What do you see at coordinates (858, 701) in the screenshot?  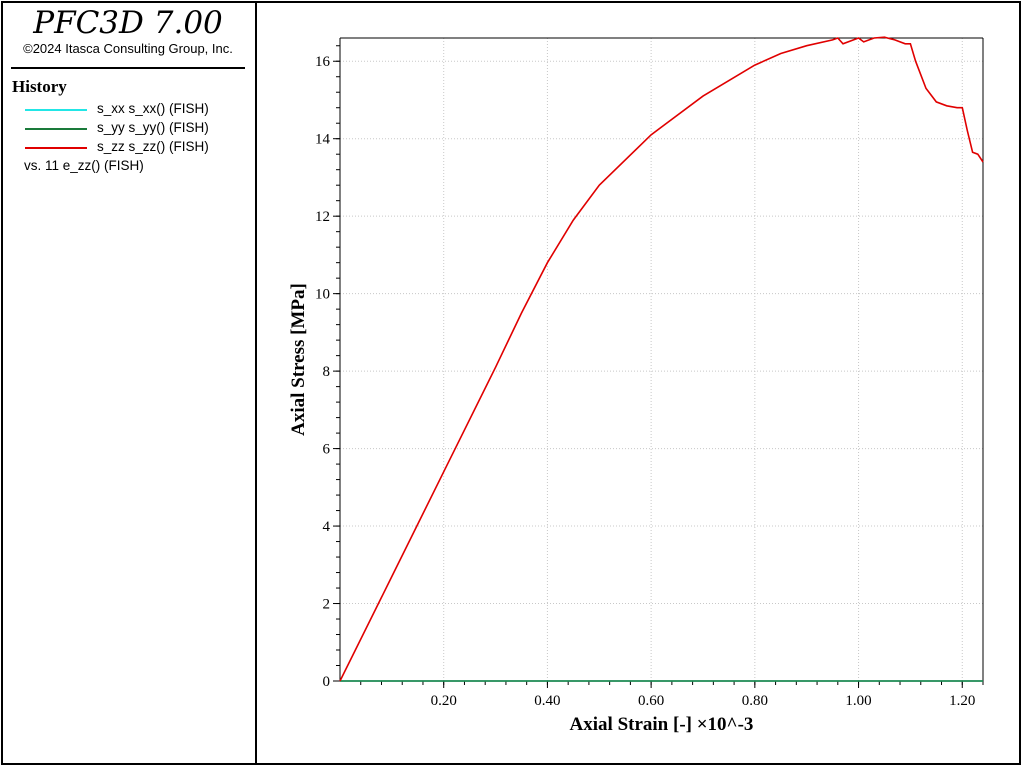 I see `x-tick-label: 1.00` at bounding box center [858, 701].